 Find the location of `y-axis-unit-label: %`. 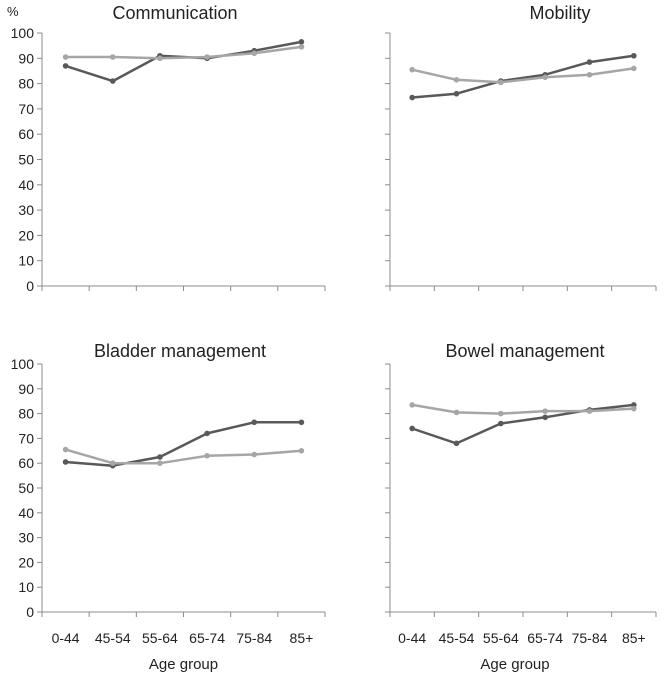

y-axis-unit-label: % is located at coordinates (13, 11).